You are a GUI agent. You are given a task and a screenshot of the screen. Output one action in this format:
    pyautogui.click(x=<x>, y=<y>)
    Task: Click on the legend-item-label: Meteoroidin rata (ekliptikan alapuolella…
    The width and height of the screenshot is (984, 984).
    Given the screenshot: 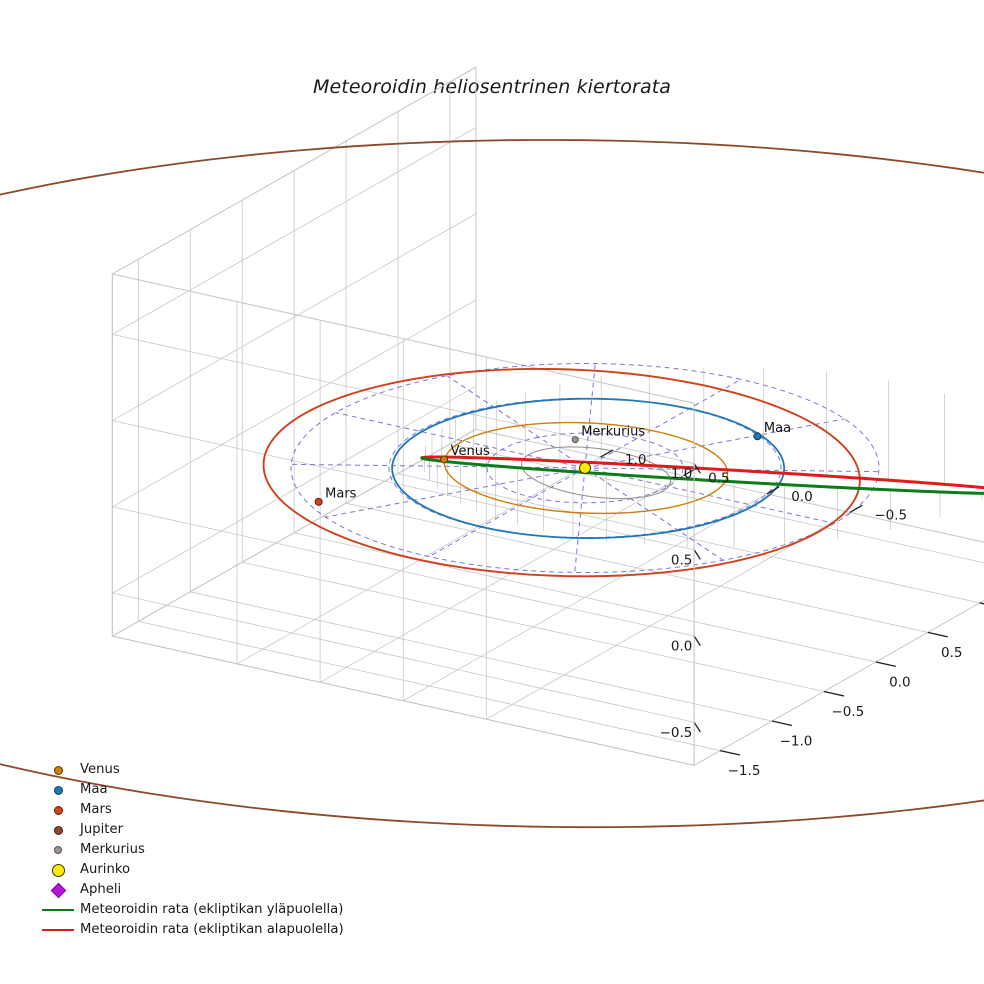 What is the action you would take?
    pyautogui.click(x=212, y=929)
    